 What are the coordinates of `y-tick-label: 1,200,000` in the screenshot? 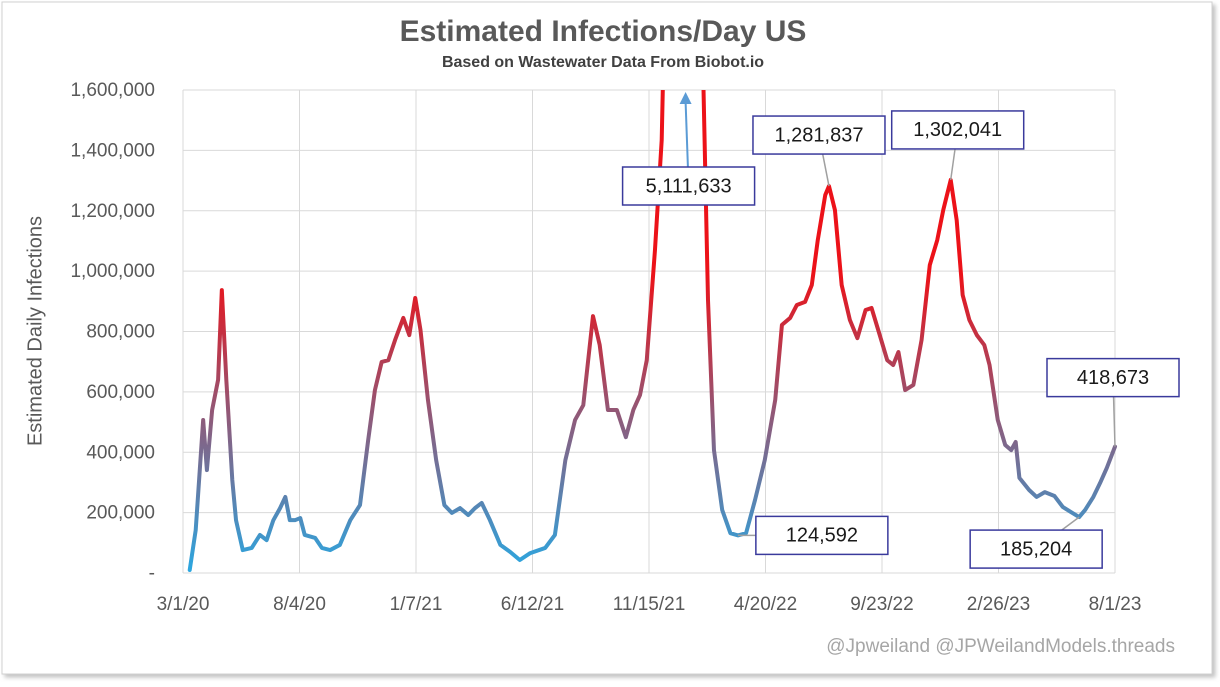 It's located at (112, 211).